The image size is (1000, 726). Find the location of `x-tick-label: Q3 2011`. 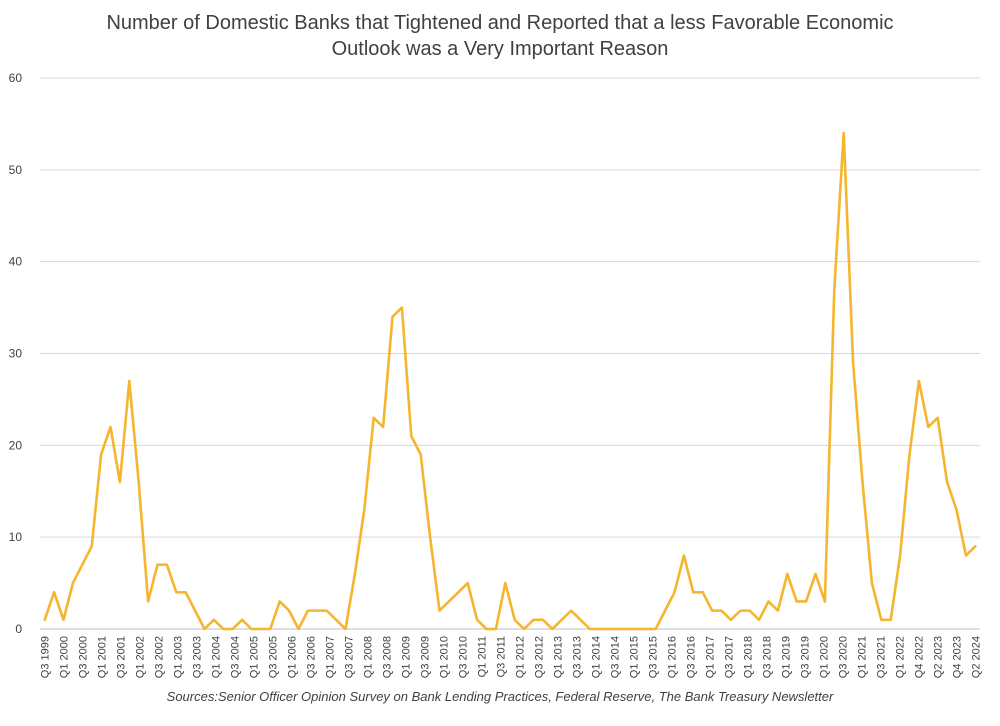

x-tick-label: Q3 2011 is located at coordinates (502, 656).